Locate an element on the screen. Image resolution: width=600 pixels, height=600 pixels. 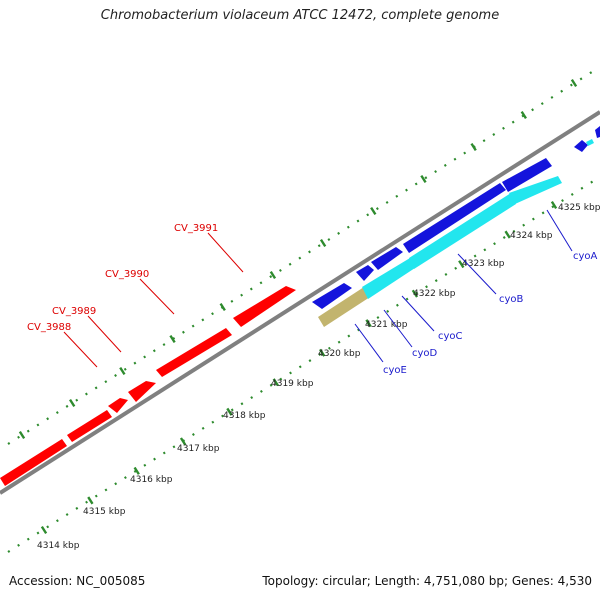
upper-gene-labels: CV_3988 CV_3989 CV_3990 CV_3991 is located at coordinates (122, 278).